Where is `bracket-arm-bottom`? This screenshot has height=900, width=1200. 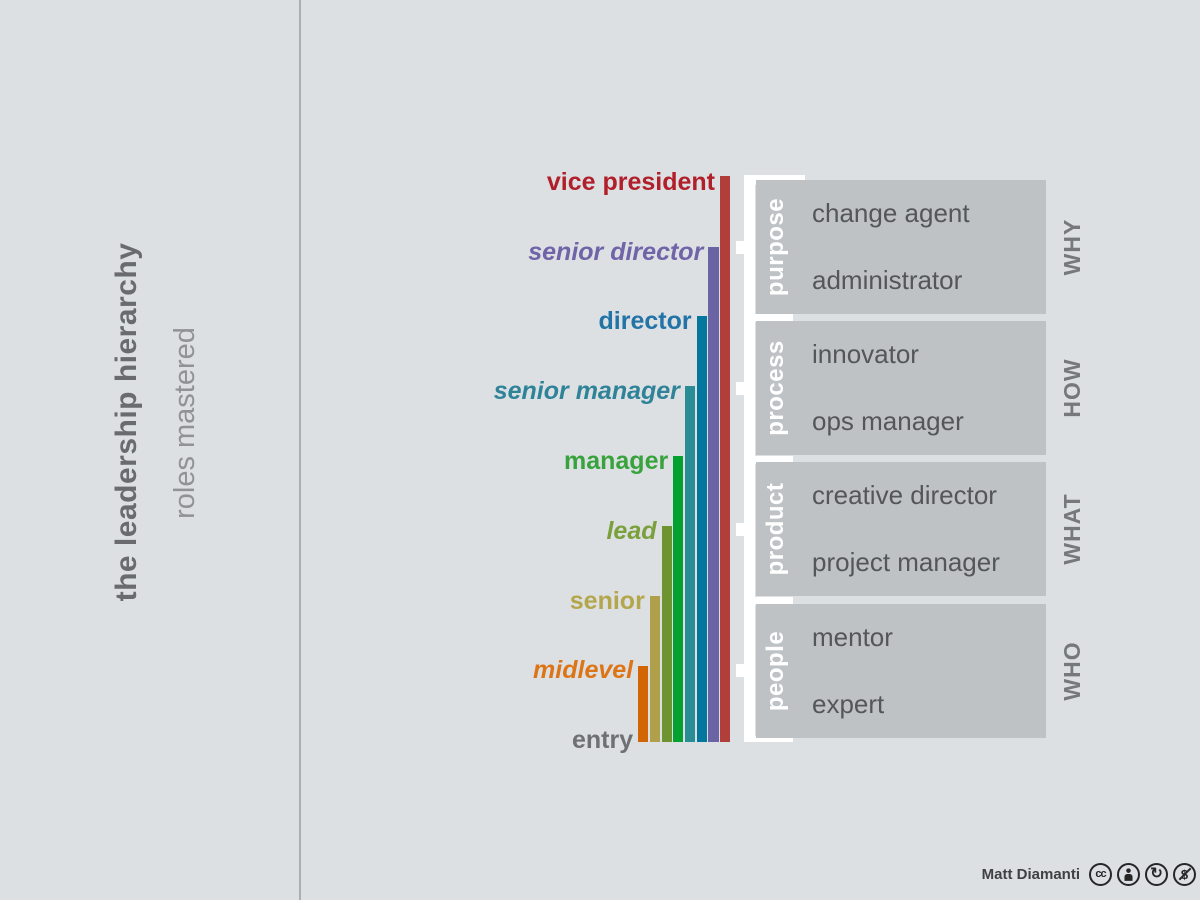
bracket-arm-bottom is located at coordinates (768, 739).